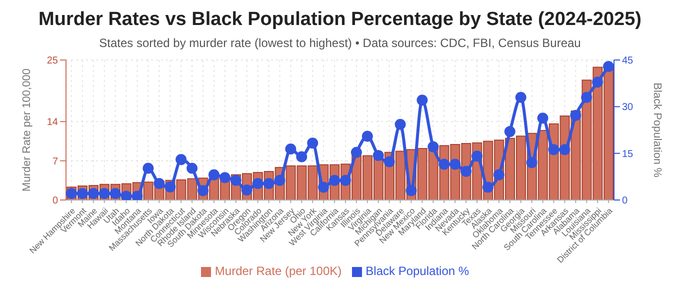 The image size is (680, 290). I want to click on y2-axis-title: Black Population %, so click(657, 130).